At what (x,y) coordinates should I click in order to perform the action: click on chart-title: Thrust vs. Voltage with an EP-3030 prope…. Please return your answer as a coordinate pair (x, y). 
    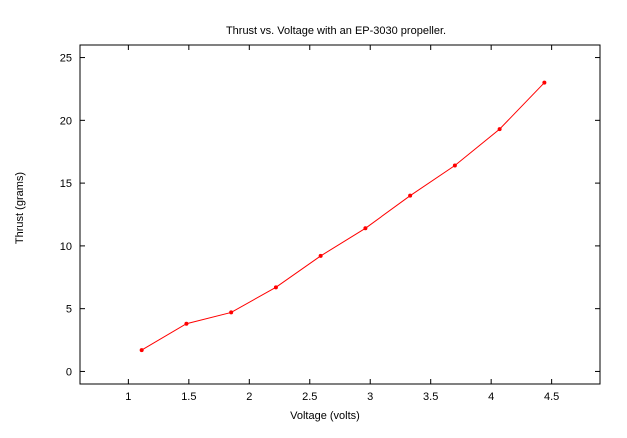
    Looking at the image, I should click on (336, 31).